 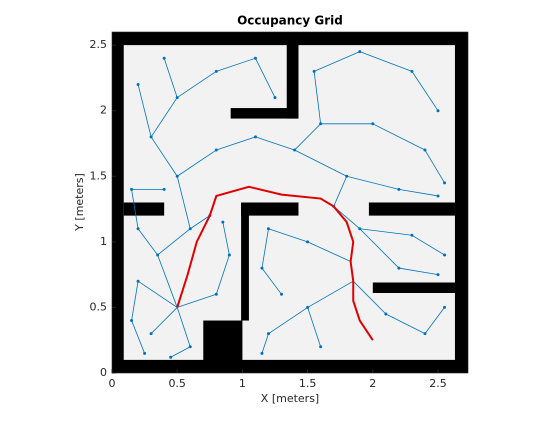 I want to click on x-tick-label: 2.5, so click(x=438, y=383).